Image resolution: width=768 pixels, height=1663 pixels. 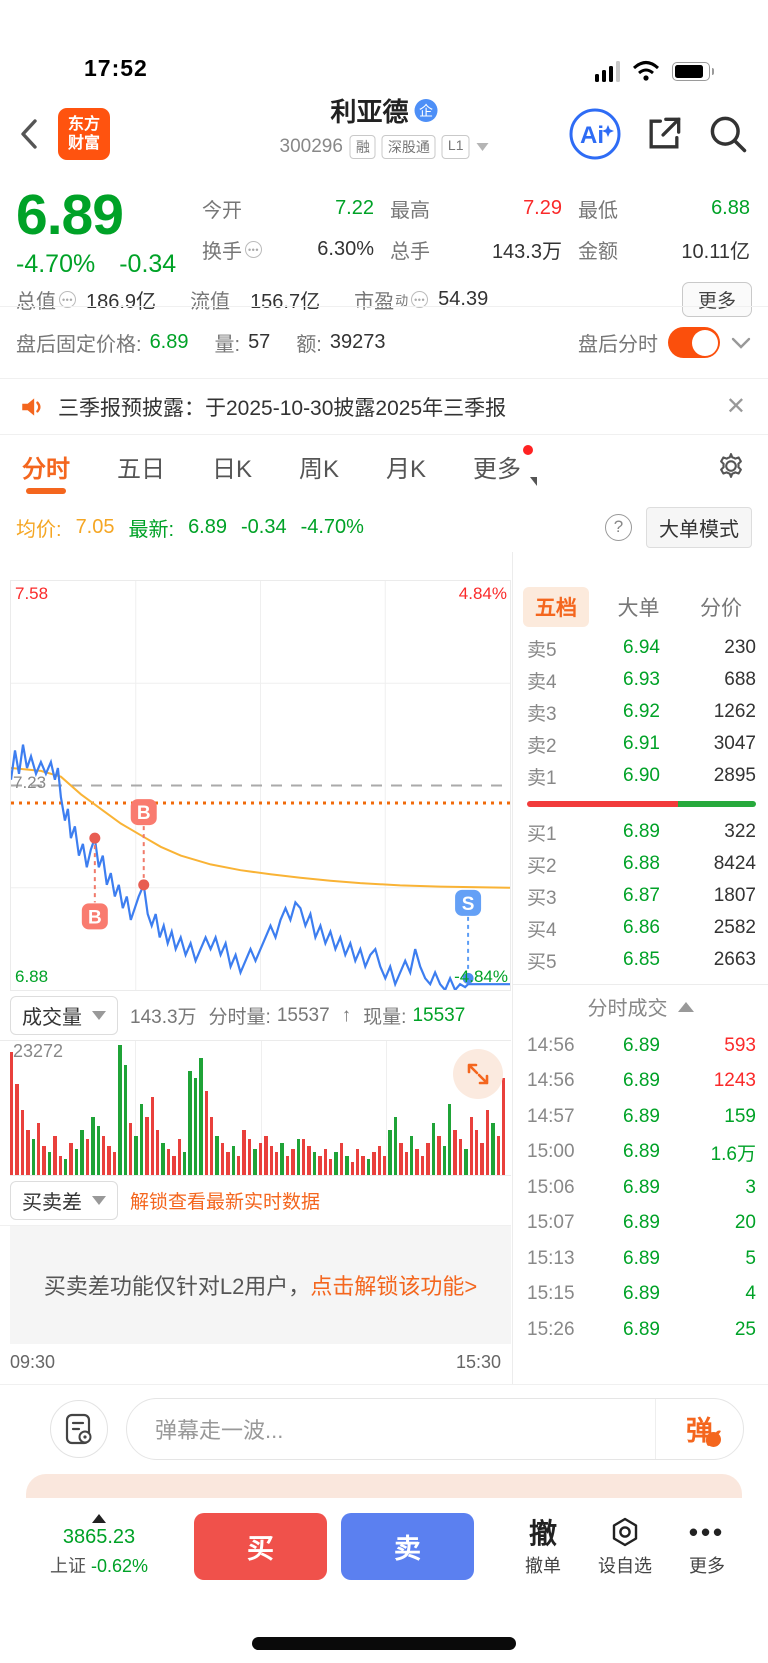 What do you see at coordinates (463, 299) in the screenshot?
I see `pe-value: 54.39` at bounding box center [463, 299].